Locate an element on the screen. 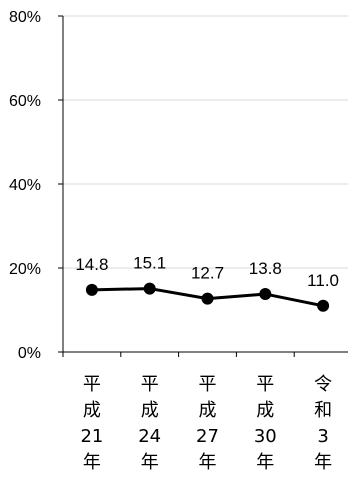 This screenshot has width=348, height=486. y-tick-label: 60% is located at coordinates (25, 101).